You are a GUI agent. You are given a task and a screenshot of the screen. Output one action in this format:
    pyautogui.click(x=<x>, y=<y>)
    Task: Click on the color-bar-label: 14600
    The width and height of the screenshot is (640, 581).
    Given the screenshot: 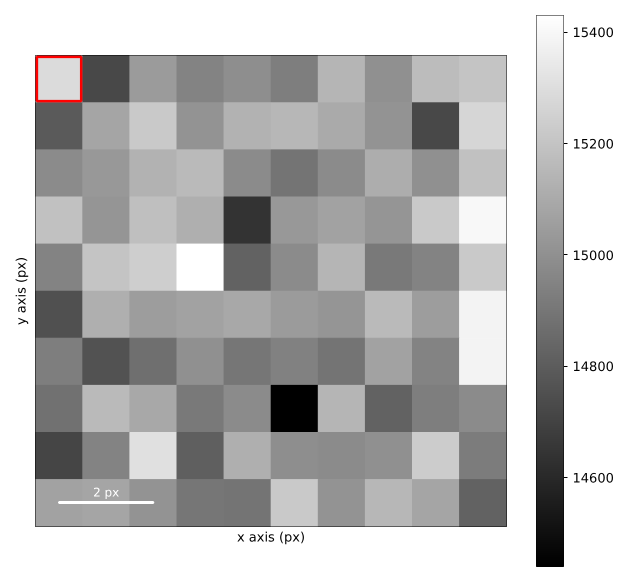 What is the action you would take?
    pyautogui.click(x=593, y=478)
    